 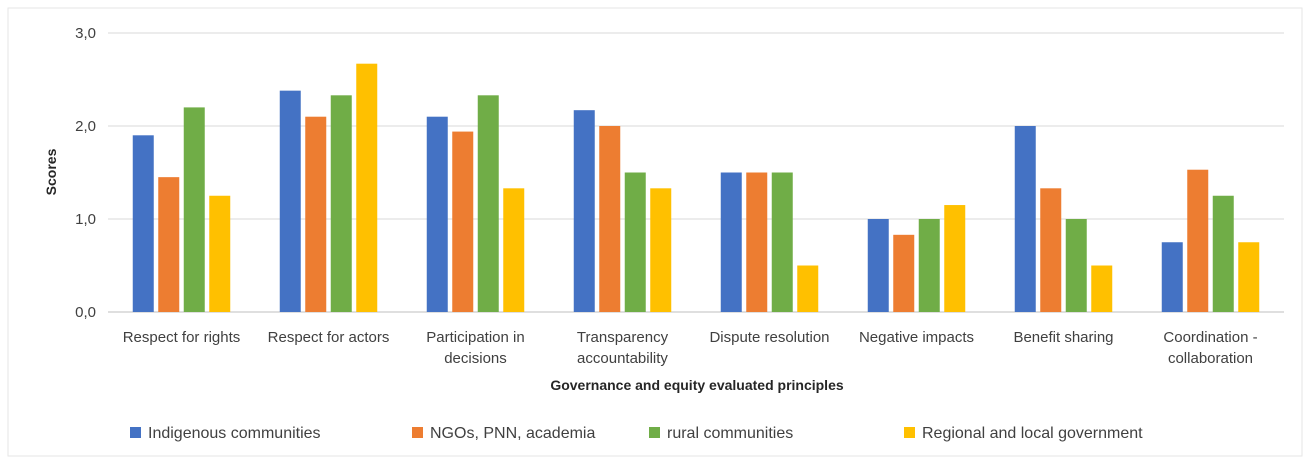 I want to click on y-axis-title: Scores, so click(x=51, y=171).